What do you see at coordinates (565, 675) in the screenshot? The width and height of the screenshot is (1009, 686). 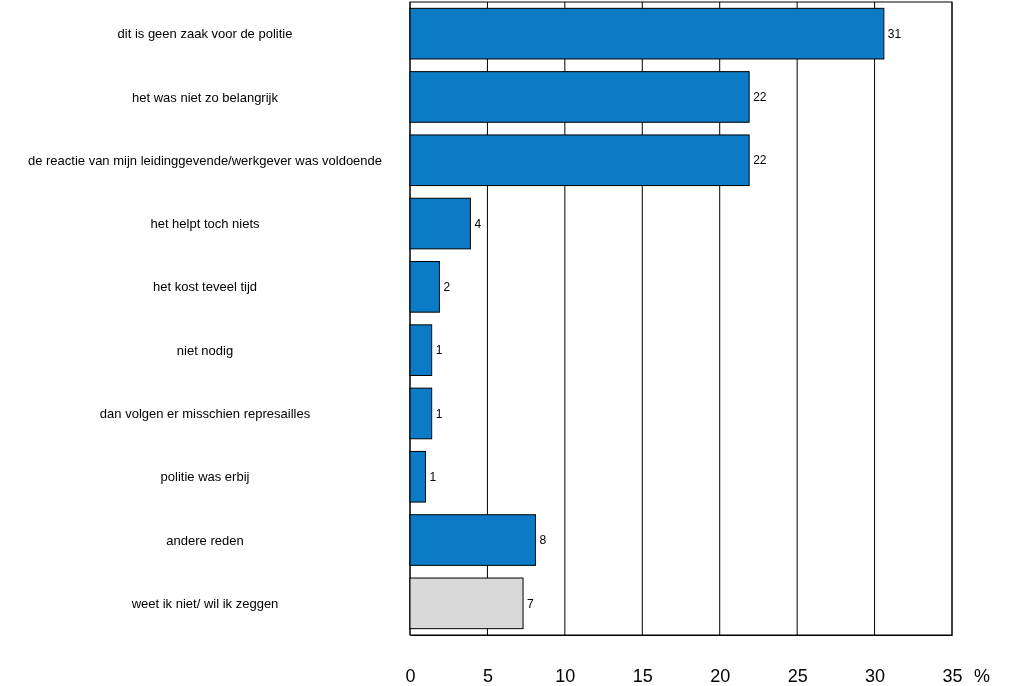 I see `x-tick-label: 10` at bounding box center [565, 675].